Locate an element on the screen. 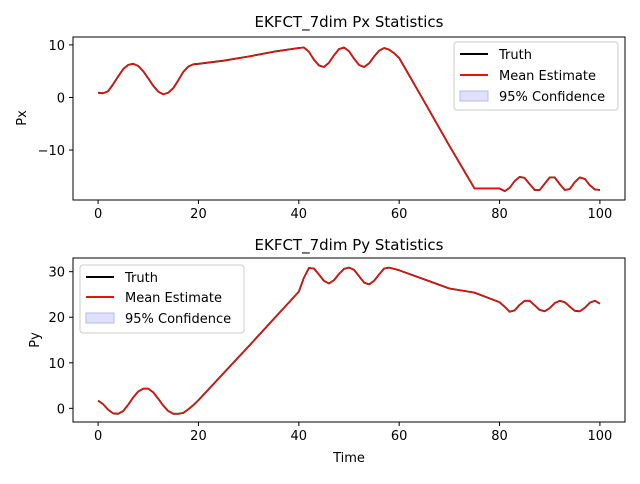  py-y-tick-label: 10 is located at coordinates (56, 364).